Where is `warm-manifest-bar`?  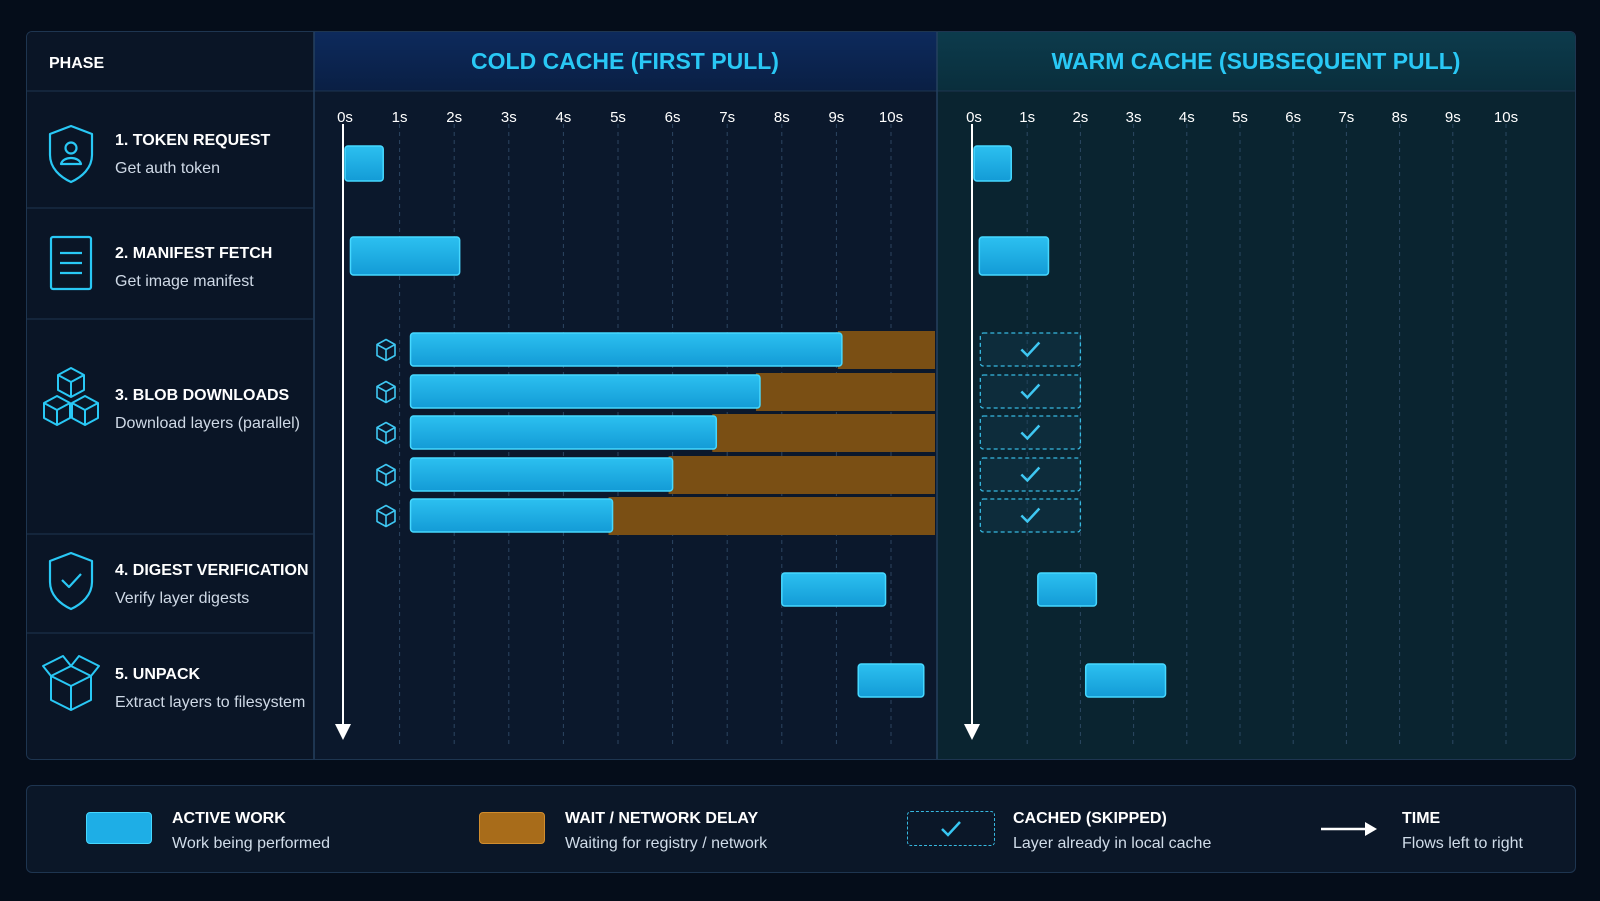 warm-manifest-bar is located at coordinates (1014, 256).